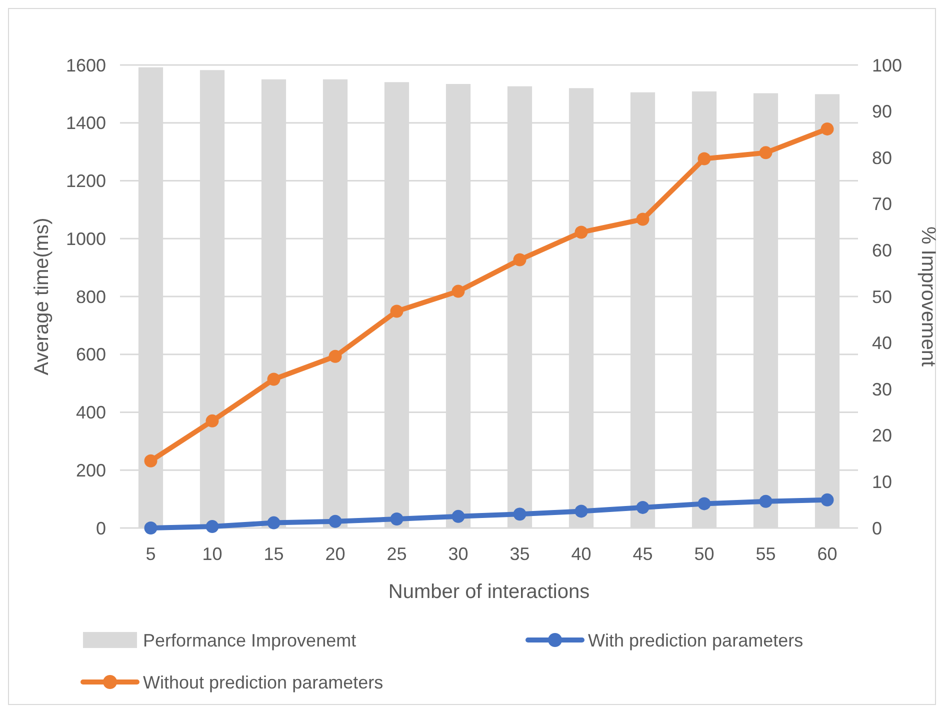  I want to click on y-tick-label: 800, so click(91, 296).